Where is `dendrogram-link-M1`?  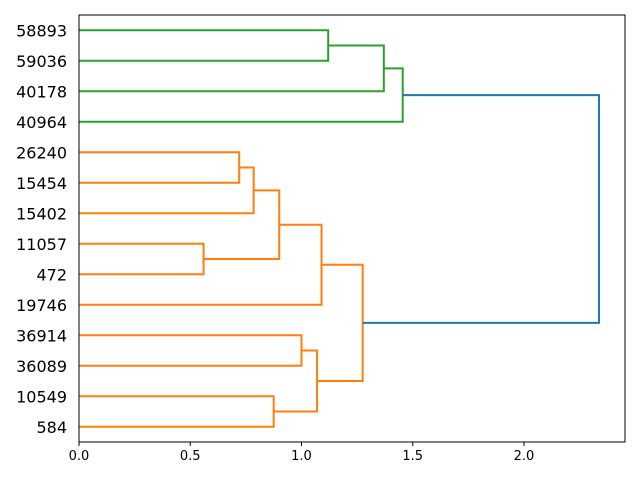
dendrogram-link-M1 is located at coordinates (167, 190).